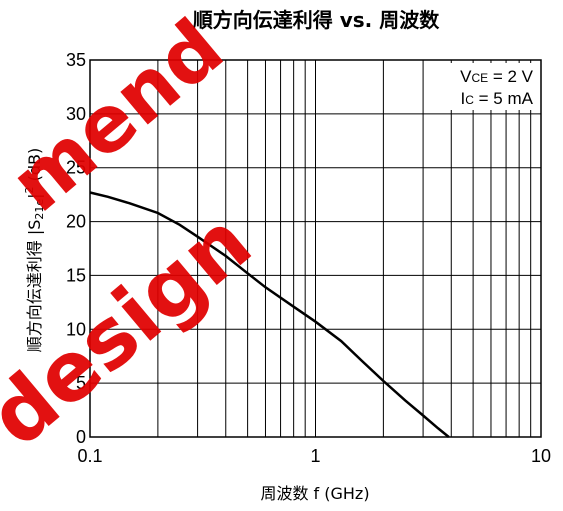 The width and height of the screenshot is (563, 511). Describe the element at coordinates (466, 76) in the screenshot. I see `annotation-vce-main: V` at that location.